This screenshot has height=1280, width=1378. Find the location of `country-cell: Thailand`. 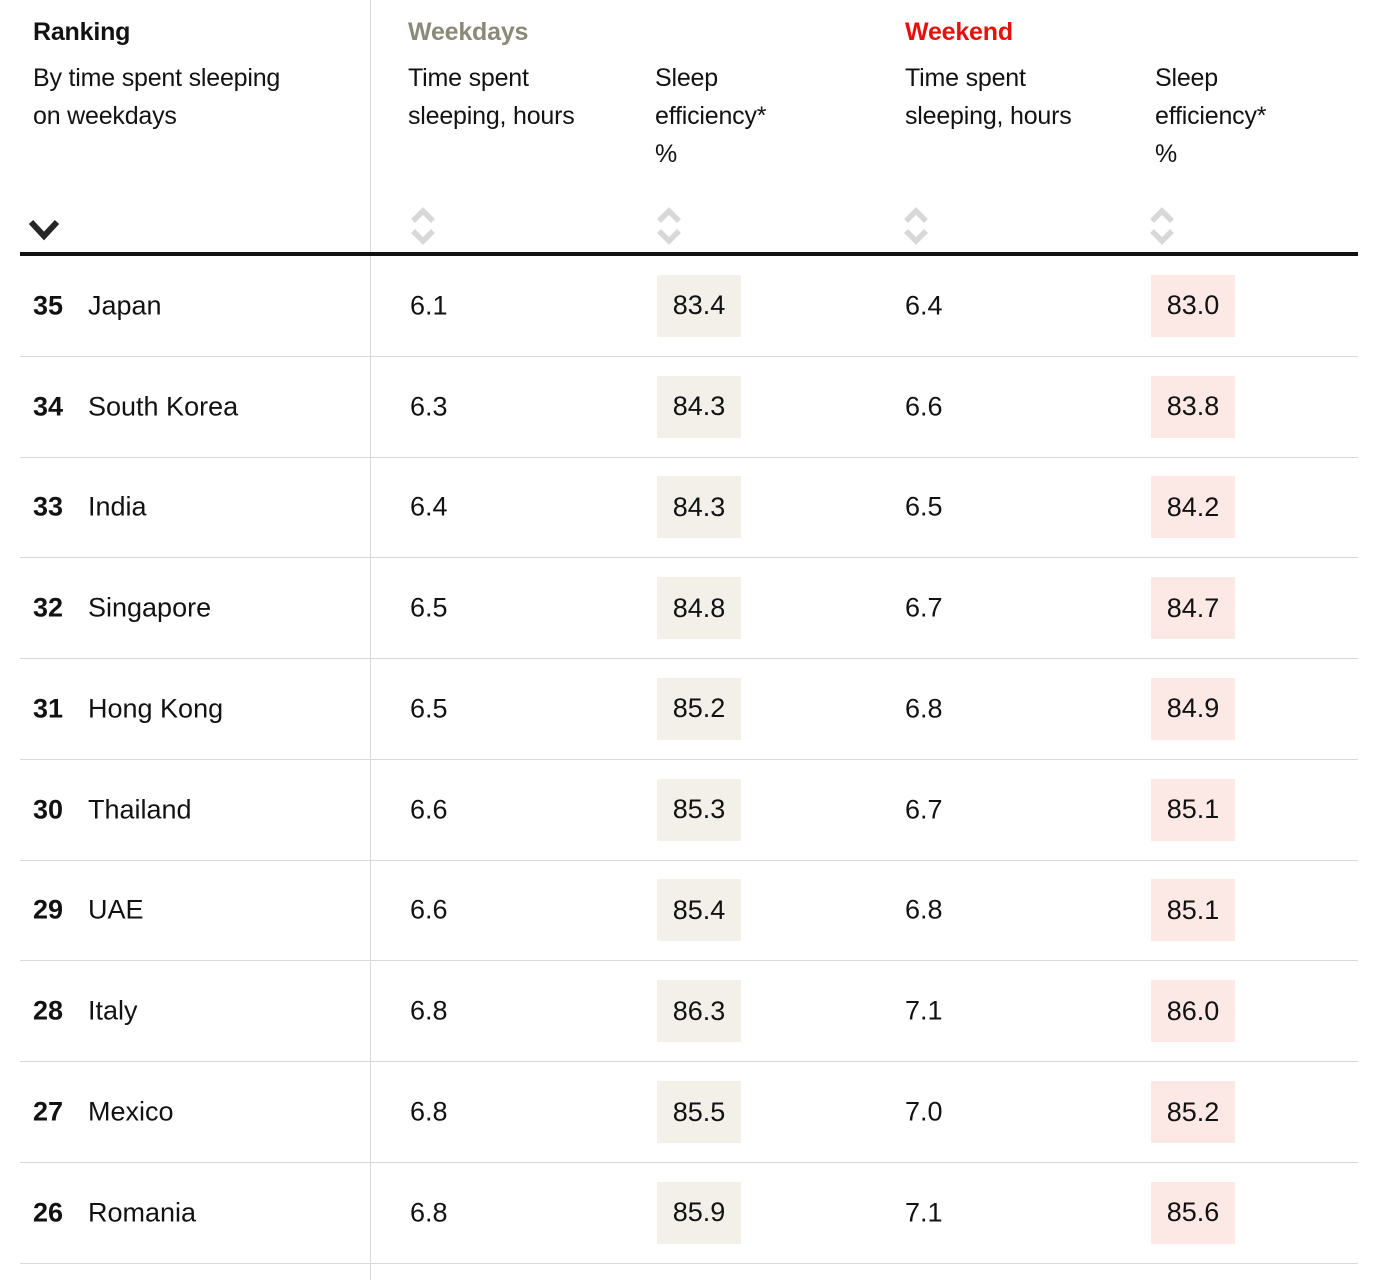

country-cell: Thailand is located at coordinates (140, 809).